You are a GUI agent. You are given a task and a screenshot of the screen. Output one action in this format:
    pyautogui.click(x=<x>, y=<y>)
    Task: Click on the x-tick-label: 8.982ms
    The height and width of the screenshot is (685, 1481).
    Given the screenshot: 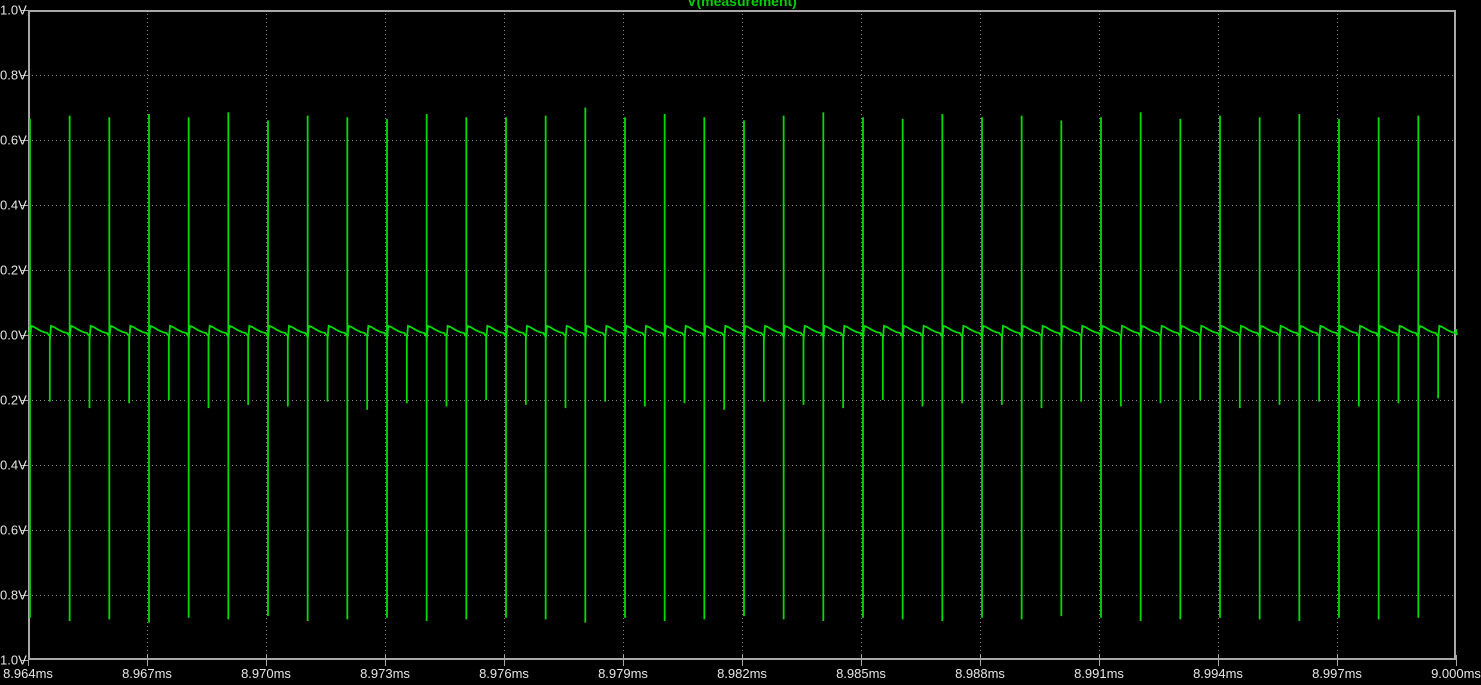 What is the action you would take?
    pyautogui.click(x=742, y=673)
    